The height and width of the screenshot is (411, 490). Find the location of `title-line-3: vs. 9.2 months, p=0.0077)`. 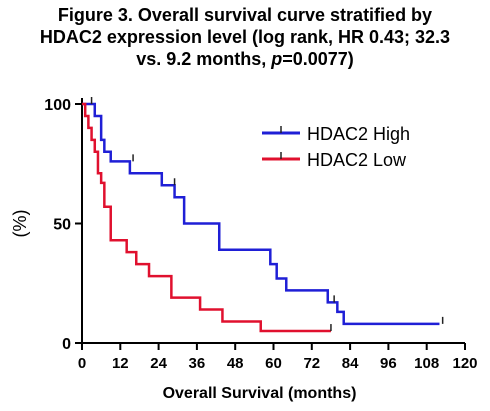

title-line-3: vs. 9.2 months, p=0.0077) is located at coordinates (245, 59).